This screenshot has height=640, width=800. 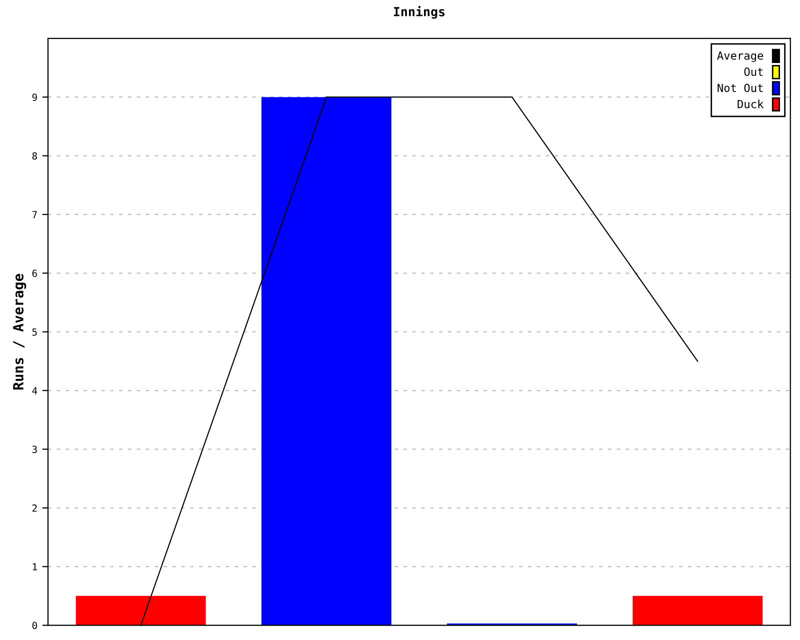 What do you see at coordinates (751, 104) in the screenshot?
I see `legend-label: Duck` at bounding box center [751, 104].